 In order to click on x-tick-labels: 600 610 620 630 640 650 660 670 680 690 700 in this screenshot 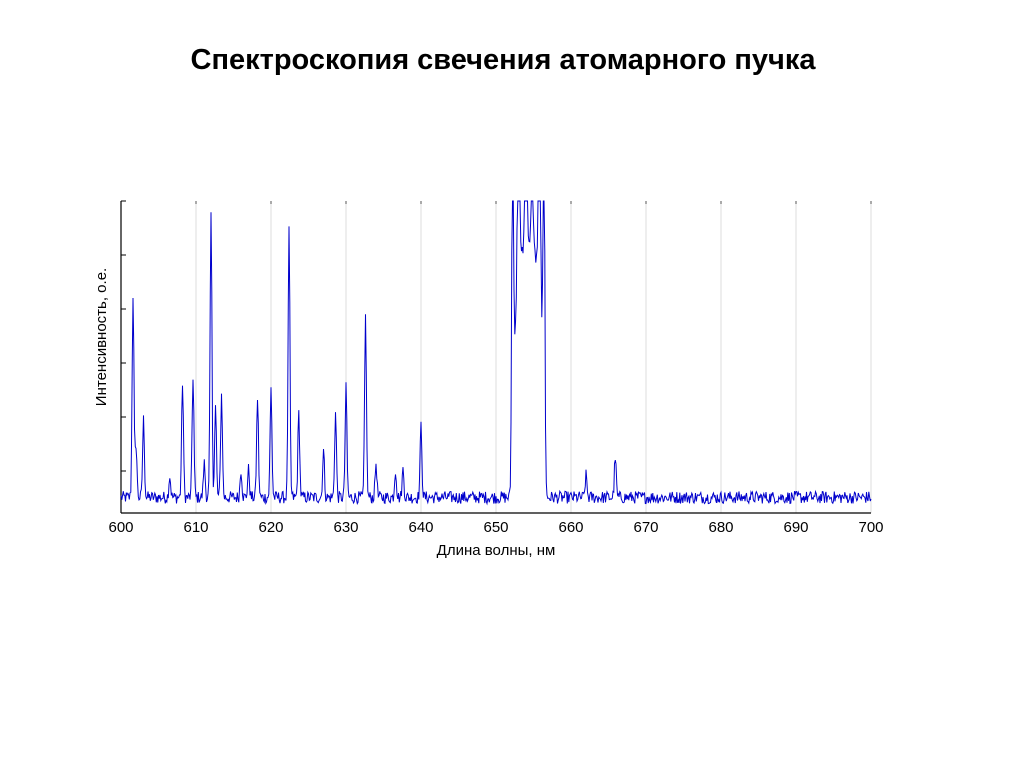, I will do `click(495, 527)`.